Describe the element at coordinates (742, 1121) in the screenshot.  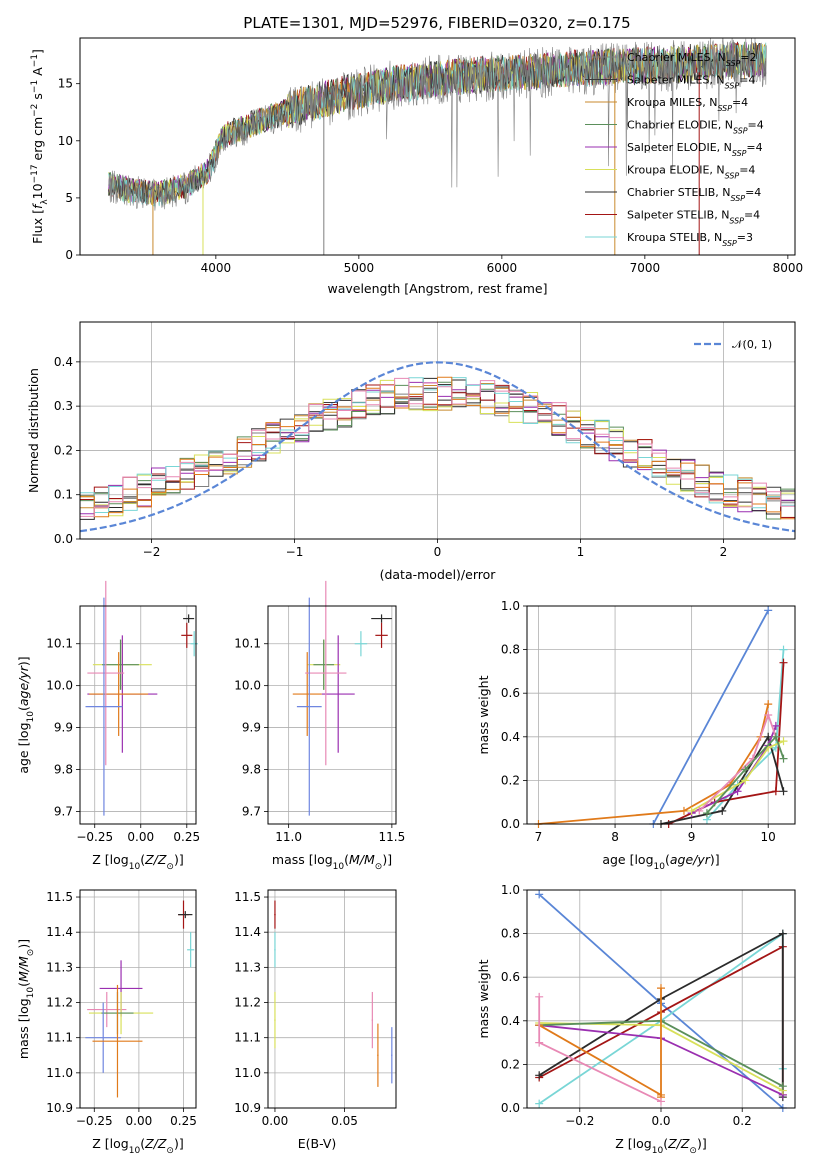
I see `x-tick-label: 0.2` at that location.